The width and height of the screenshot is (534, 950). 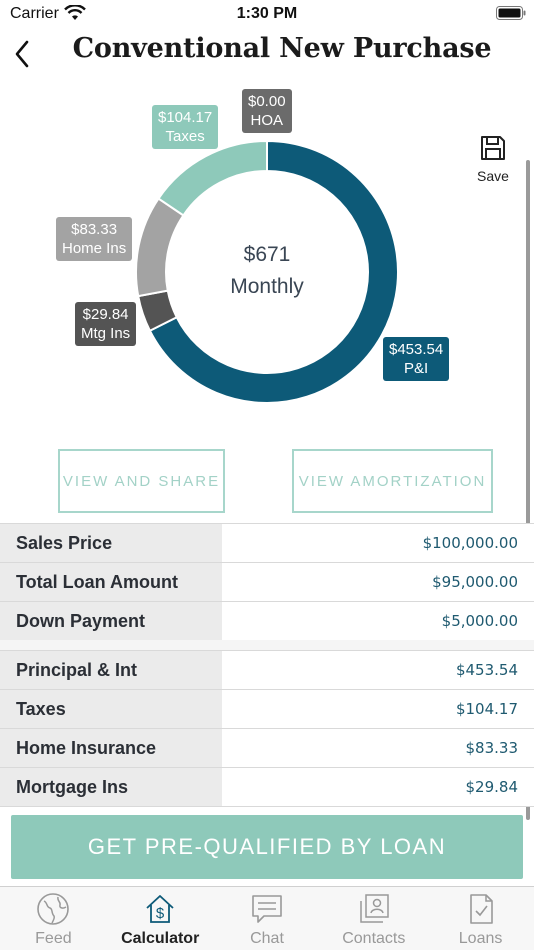 I want to click on tab-feed: Feed, so click(x=53, y=918).